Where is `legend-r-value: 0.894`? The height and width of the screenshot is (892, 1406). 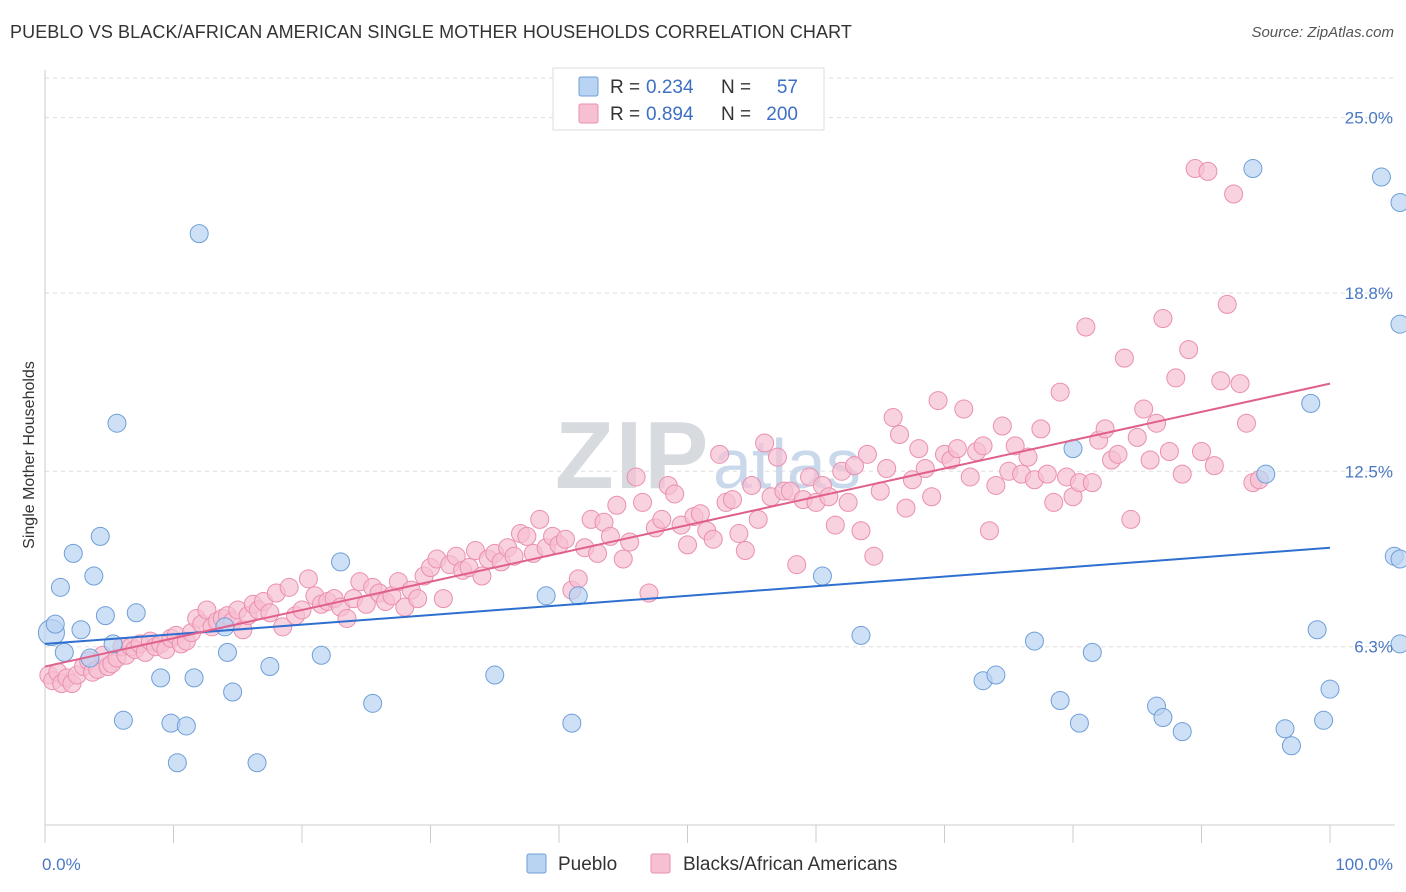 legend-r-value: 0.894 is located at coordinates (670, 114).